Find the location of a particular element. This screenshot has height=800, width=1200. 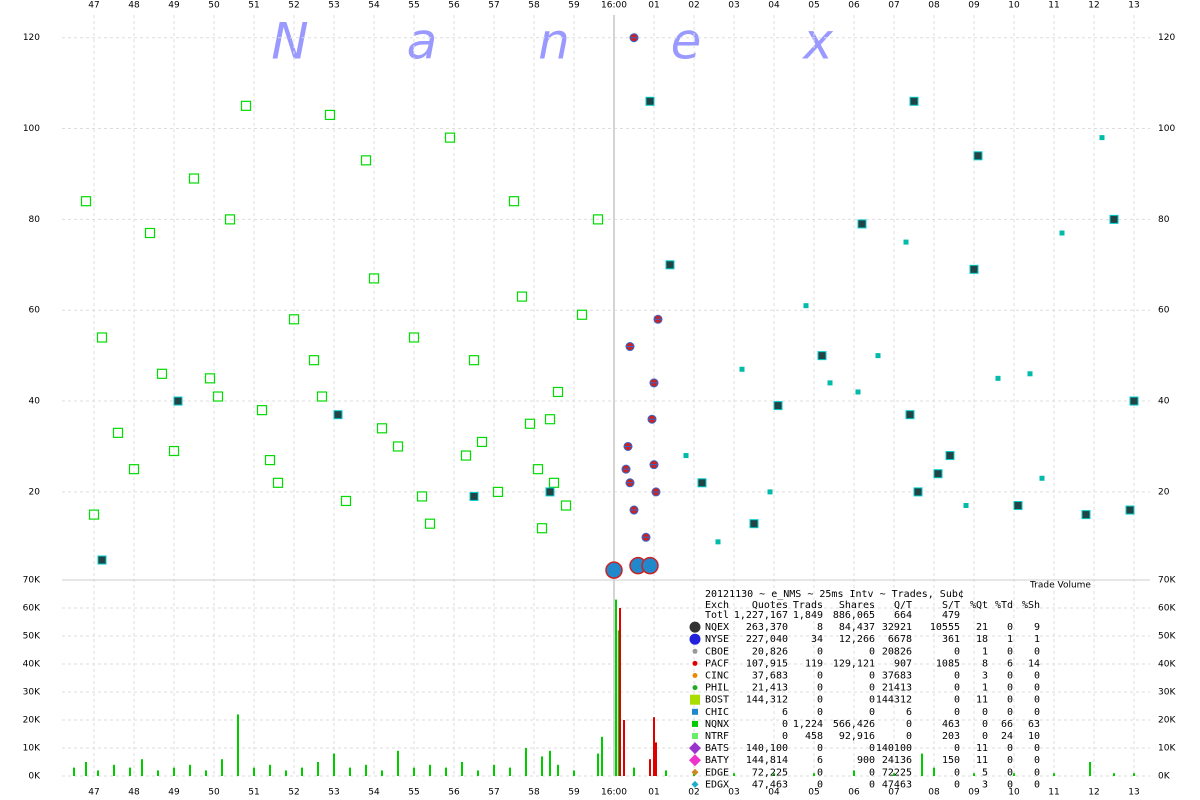

x-tick-label-bottom: 08 is located at coordinates (934, 793).